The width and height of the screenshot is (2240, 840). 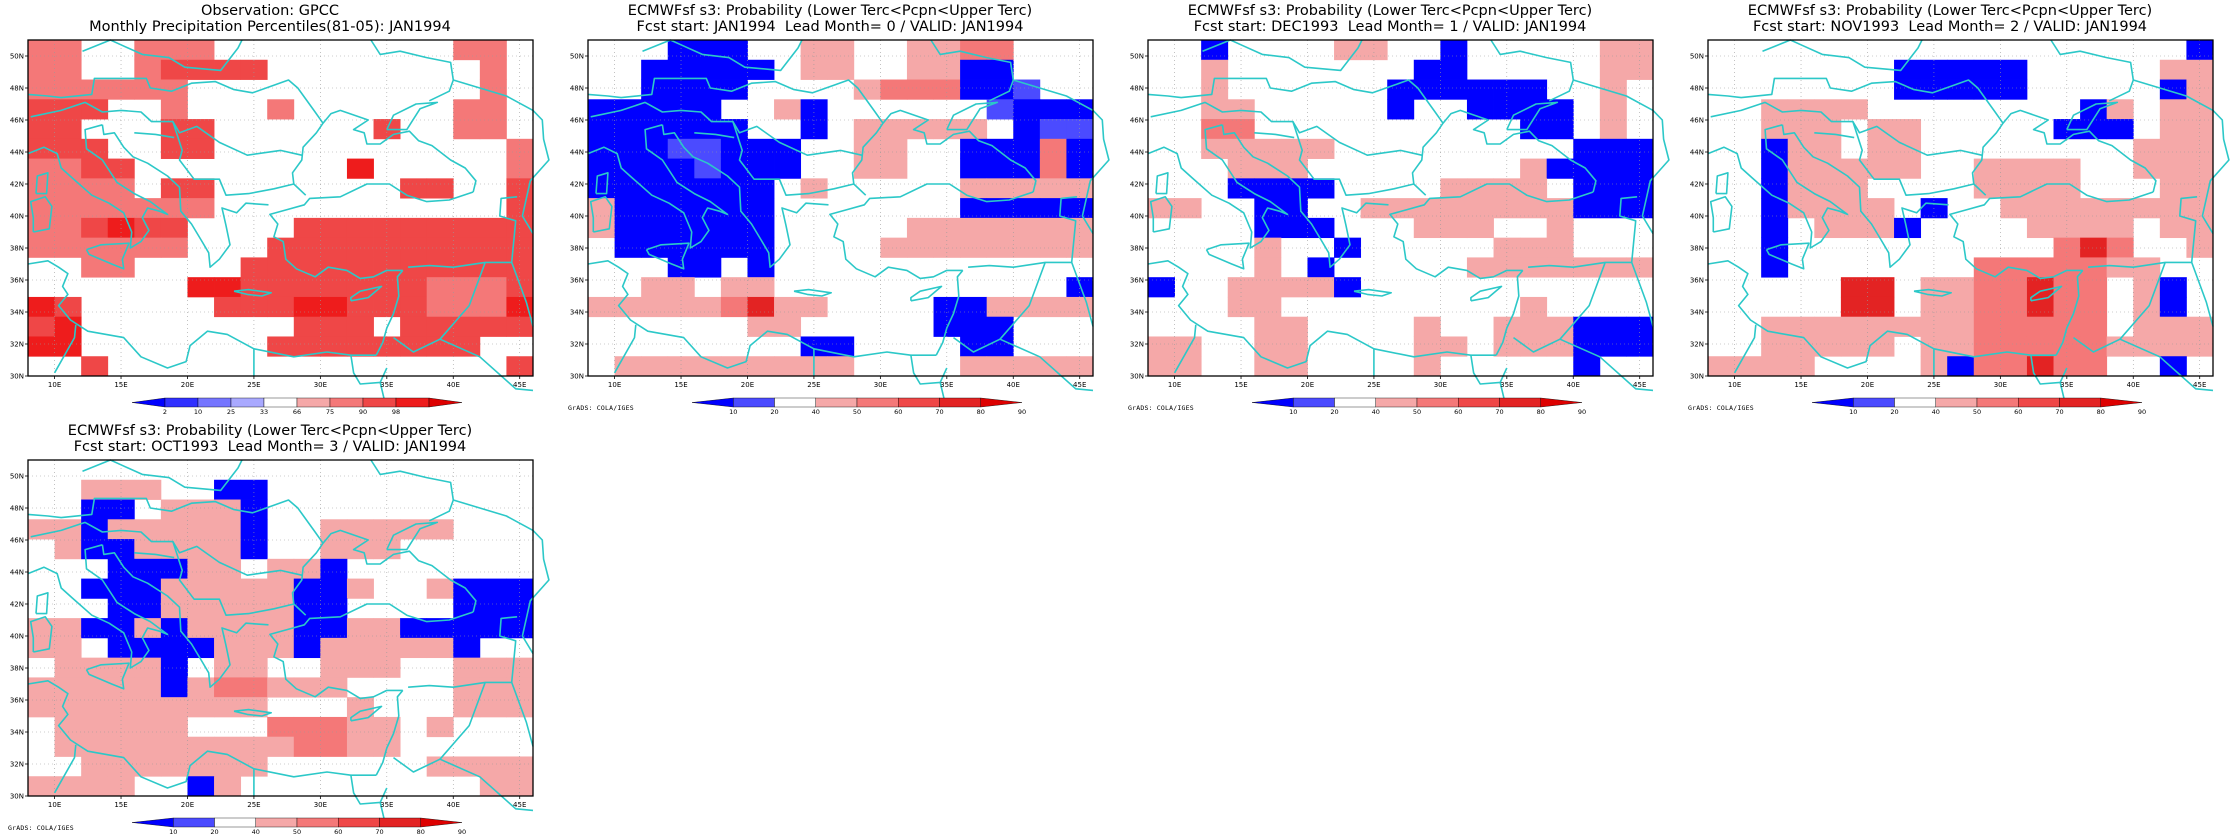 I want to click on colorbar-label: 80, so click(x=421, y=832).